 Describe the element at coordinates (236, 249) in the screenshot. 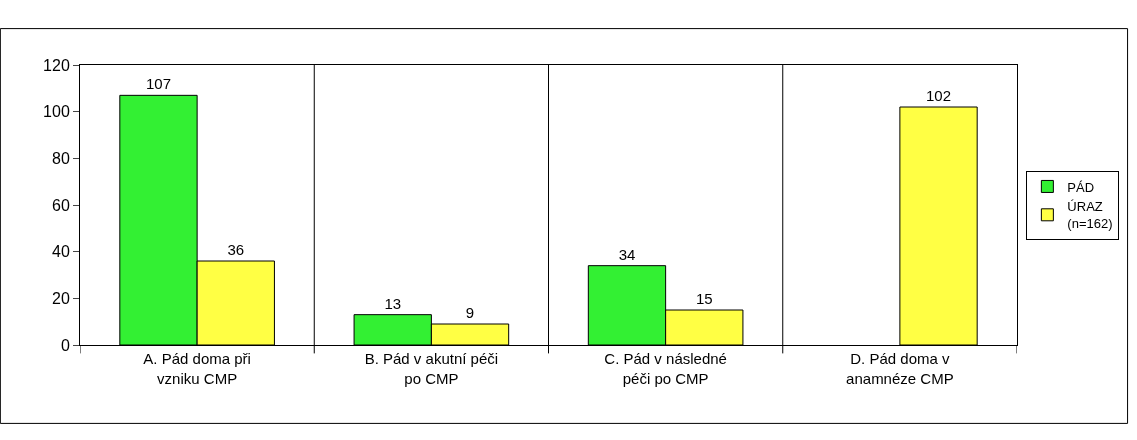

I see `data-label: 36` at that location.